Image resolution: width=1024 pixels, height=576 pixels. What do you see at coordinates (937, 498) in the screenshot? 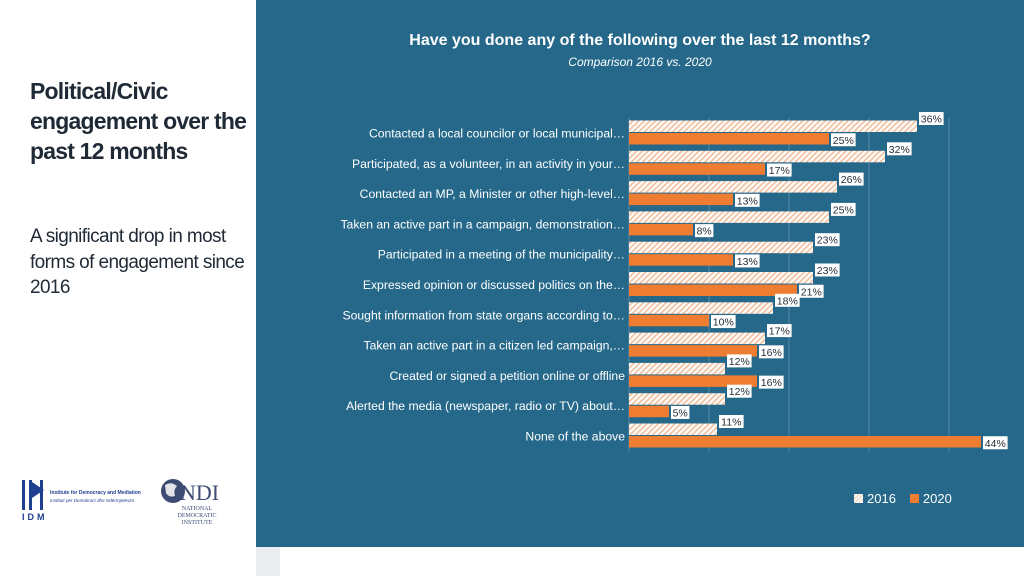
I see `legend-label-2020: 2020` at bounding box center [937, 498].